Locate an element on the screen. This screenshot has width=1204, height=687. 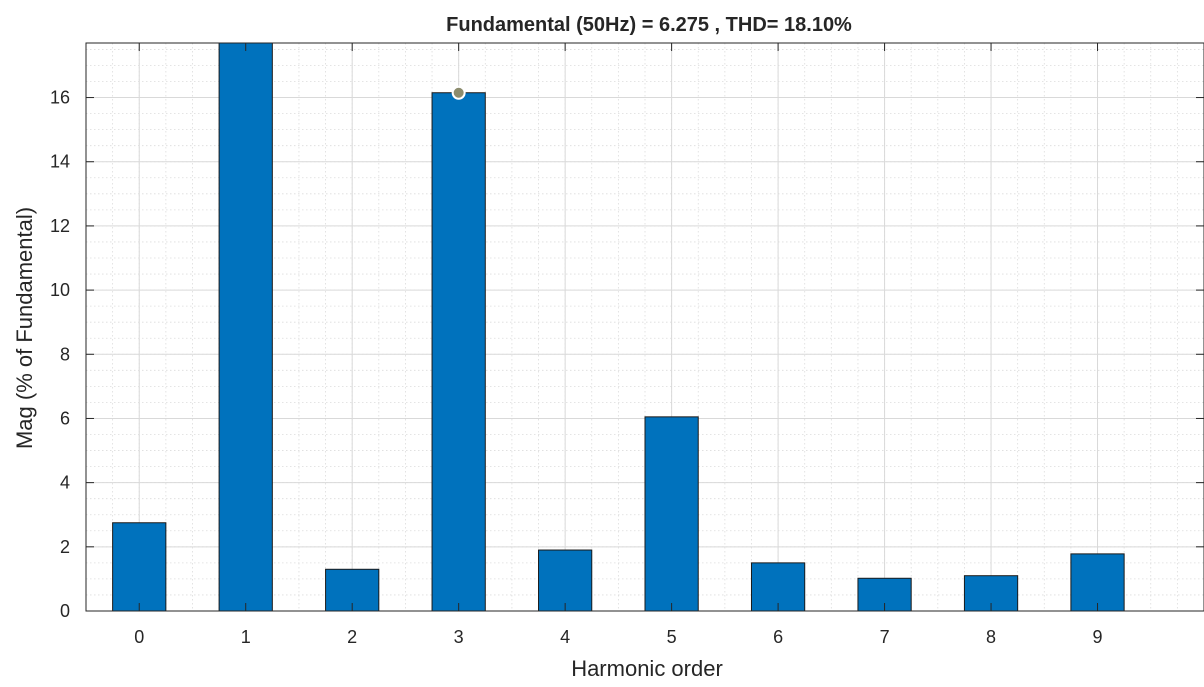
y-tick-label: 0 is located at coordinates (65, 611).